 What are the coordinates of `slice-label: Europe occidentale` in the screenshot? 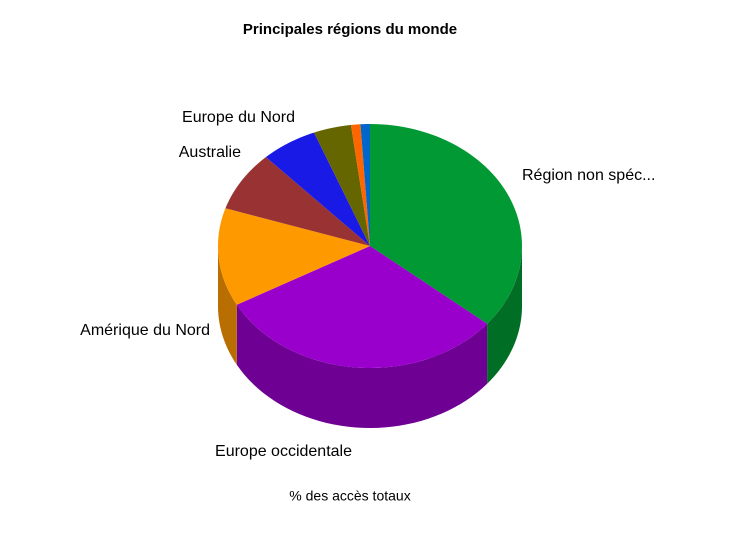 It's located at (283, 451).